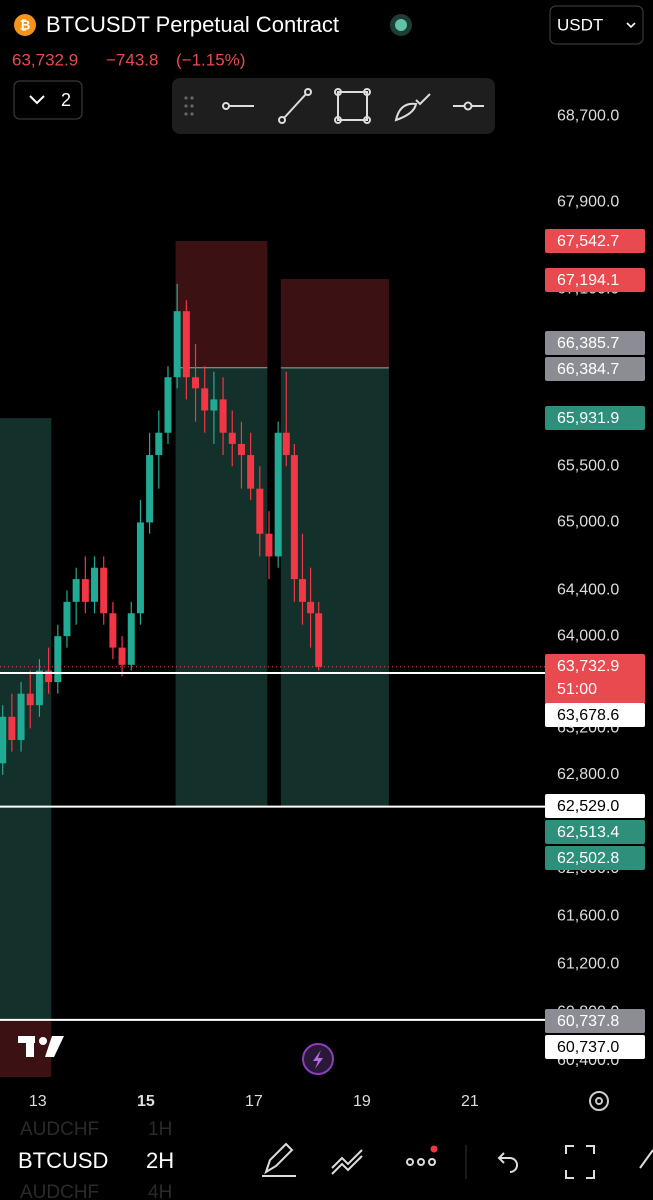 This screenshot has width=653, height=1200. What do you see at coordinates (279, 1159) in the screenshot?
I see `draw-button` at bounding box center [279, 1159].